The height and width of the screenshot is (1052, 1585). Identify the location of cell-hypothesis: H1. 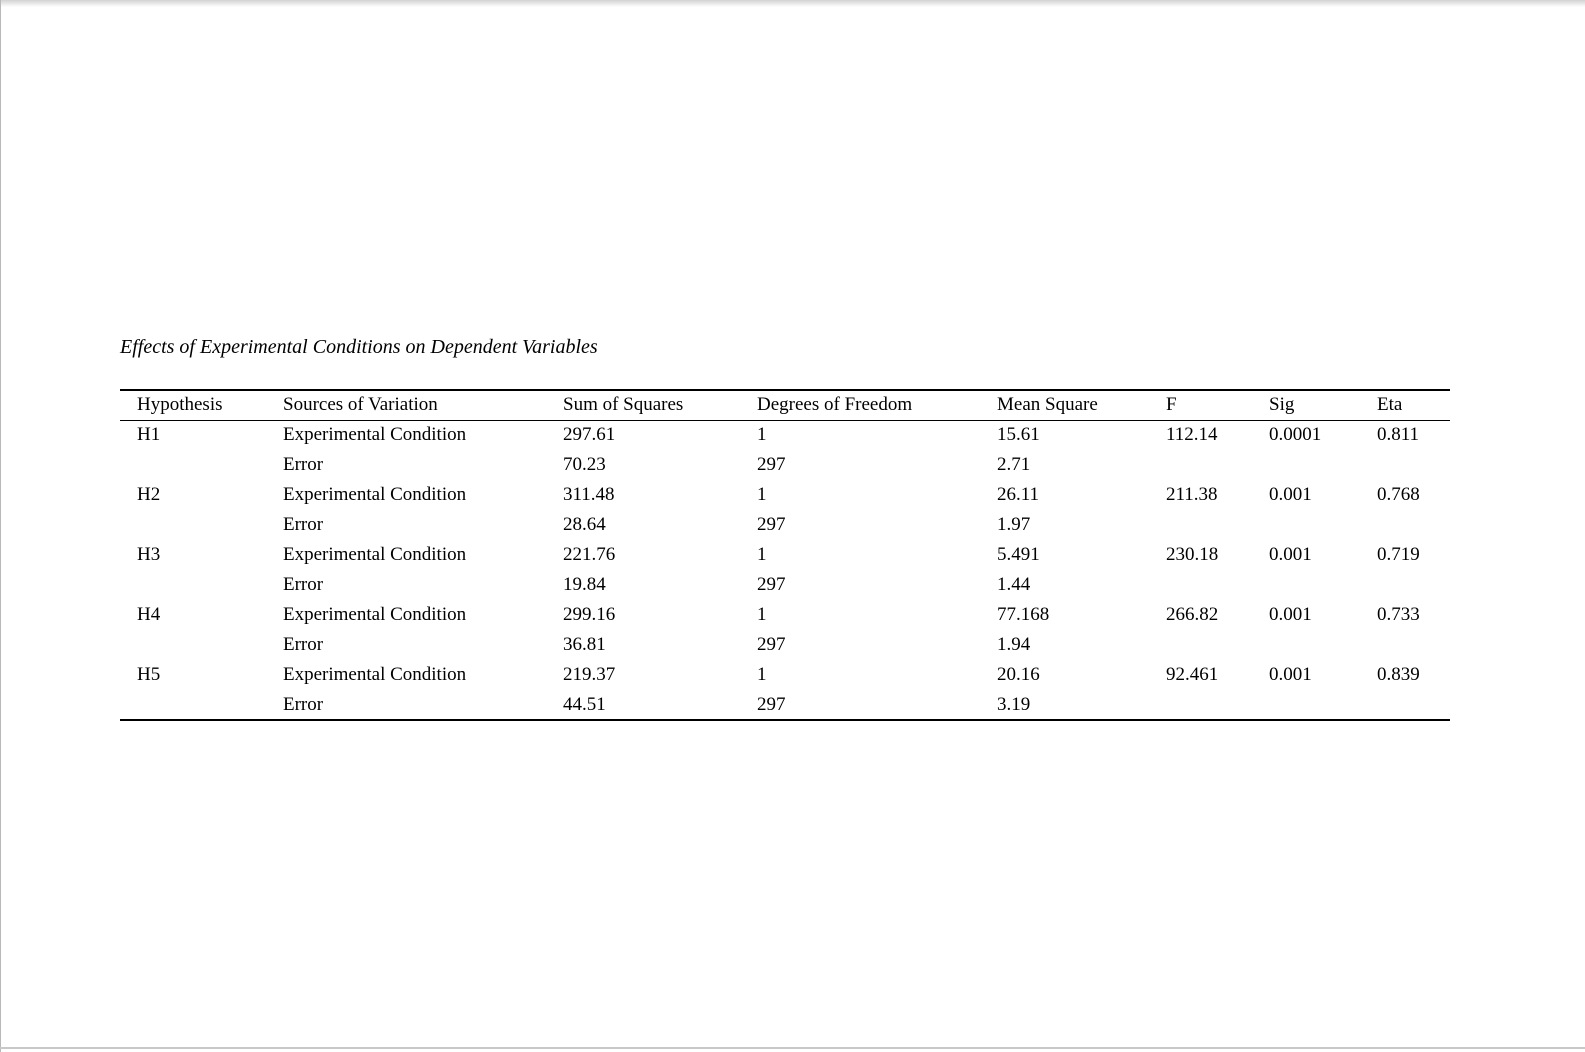
(149, 435).